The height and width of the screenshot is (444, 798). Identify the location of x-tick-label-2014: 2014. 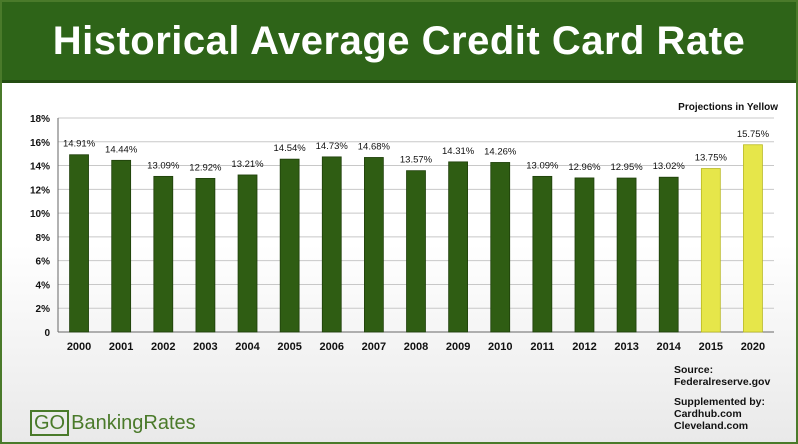
(668, 347).